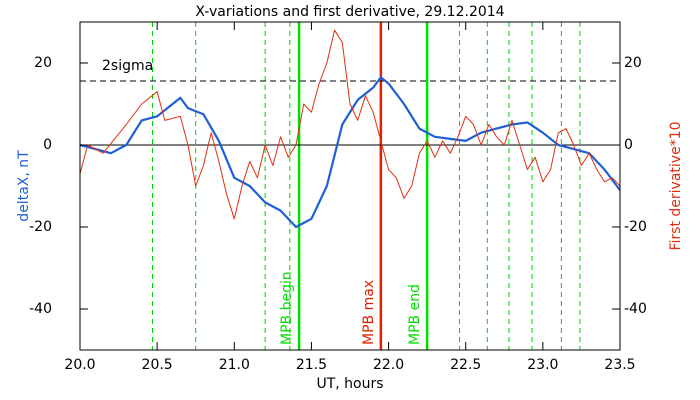 This screenshot has width=700, height=400. Describe the element at coordinates (619, 365) in the screenshot. I see `x-tick-label: 23.5` at that location.